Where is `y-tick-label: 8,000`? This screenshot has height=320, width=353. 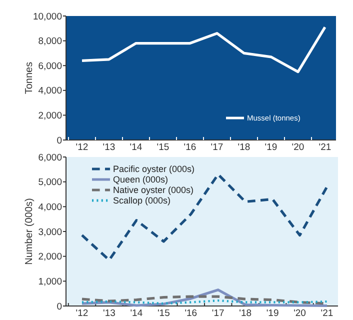 y-tick-label: 8,000 is located at coordinates (50, 42).